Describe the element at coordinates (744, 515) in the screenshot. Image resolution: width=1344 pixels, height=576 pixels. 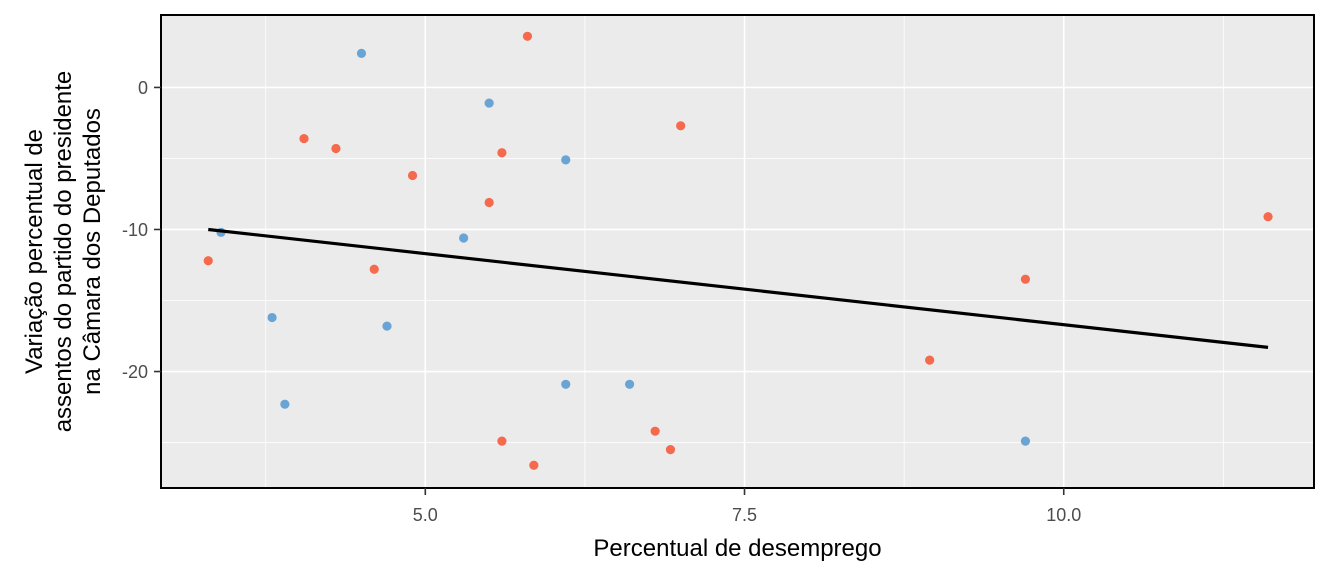
I see `x-tick-label: 7.5` at that location.